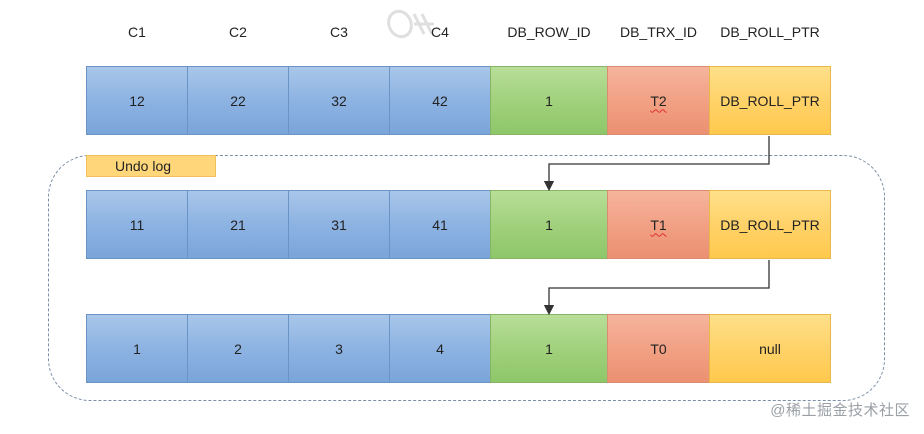  Describe the element at coordinates (137, 100) in the screenshot. I see `cell-c1: 12` at that location.